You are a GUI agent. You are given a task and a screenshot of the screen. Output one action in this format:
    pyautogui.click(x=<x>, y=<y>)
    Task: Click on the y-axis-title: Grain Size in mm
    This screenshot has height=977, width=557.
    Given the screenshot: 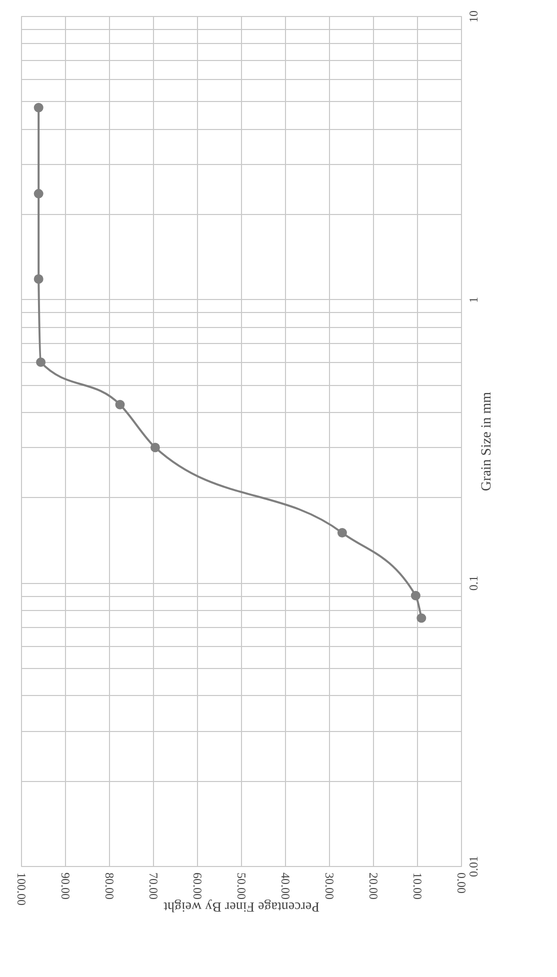 What is the action you would take?
    pyautogui.click(x=487, y=442)
    